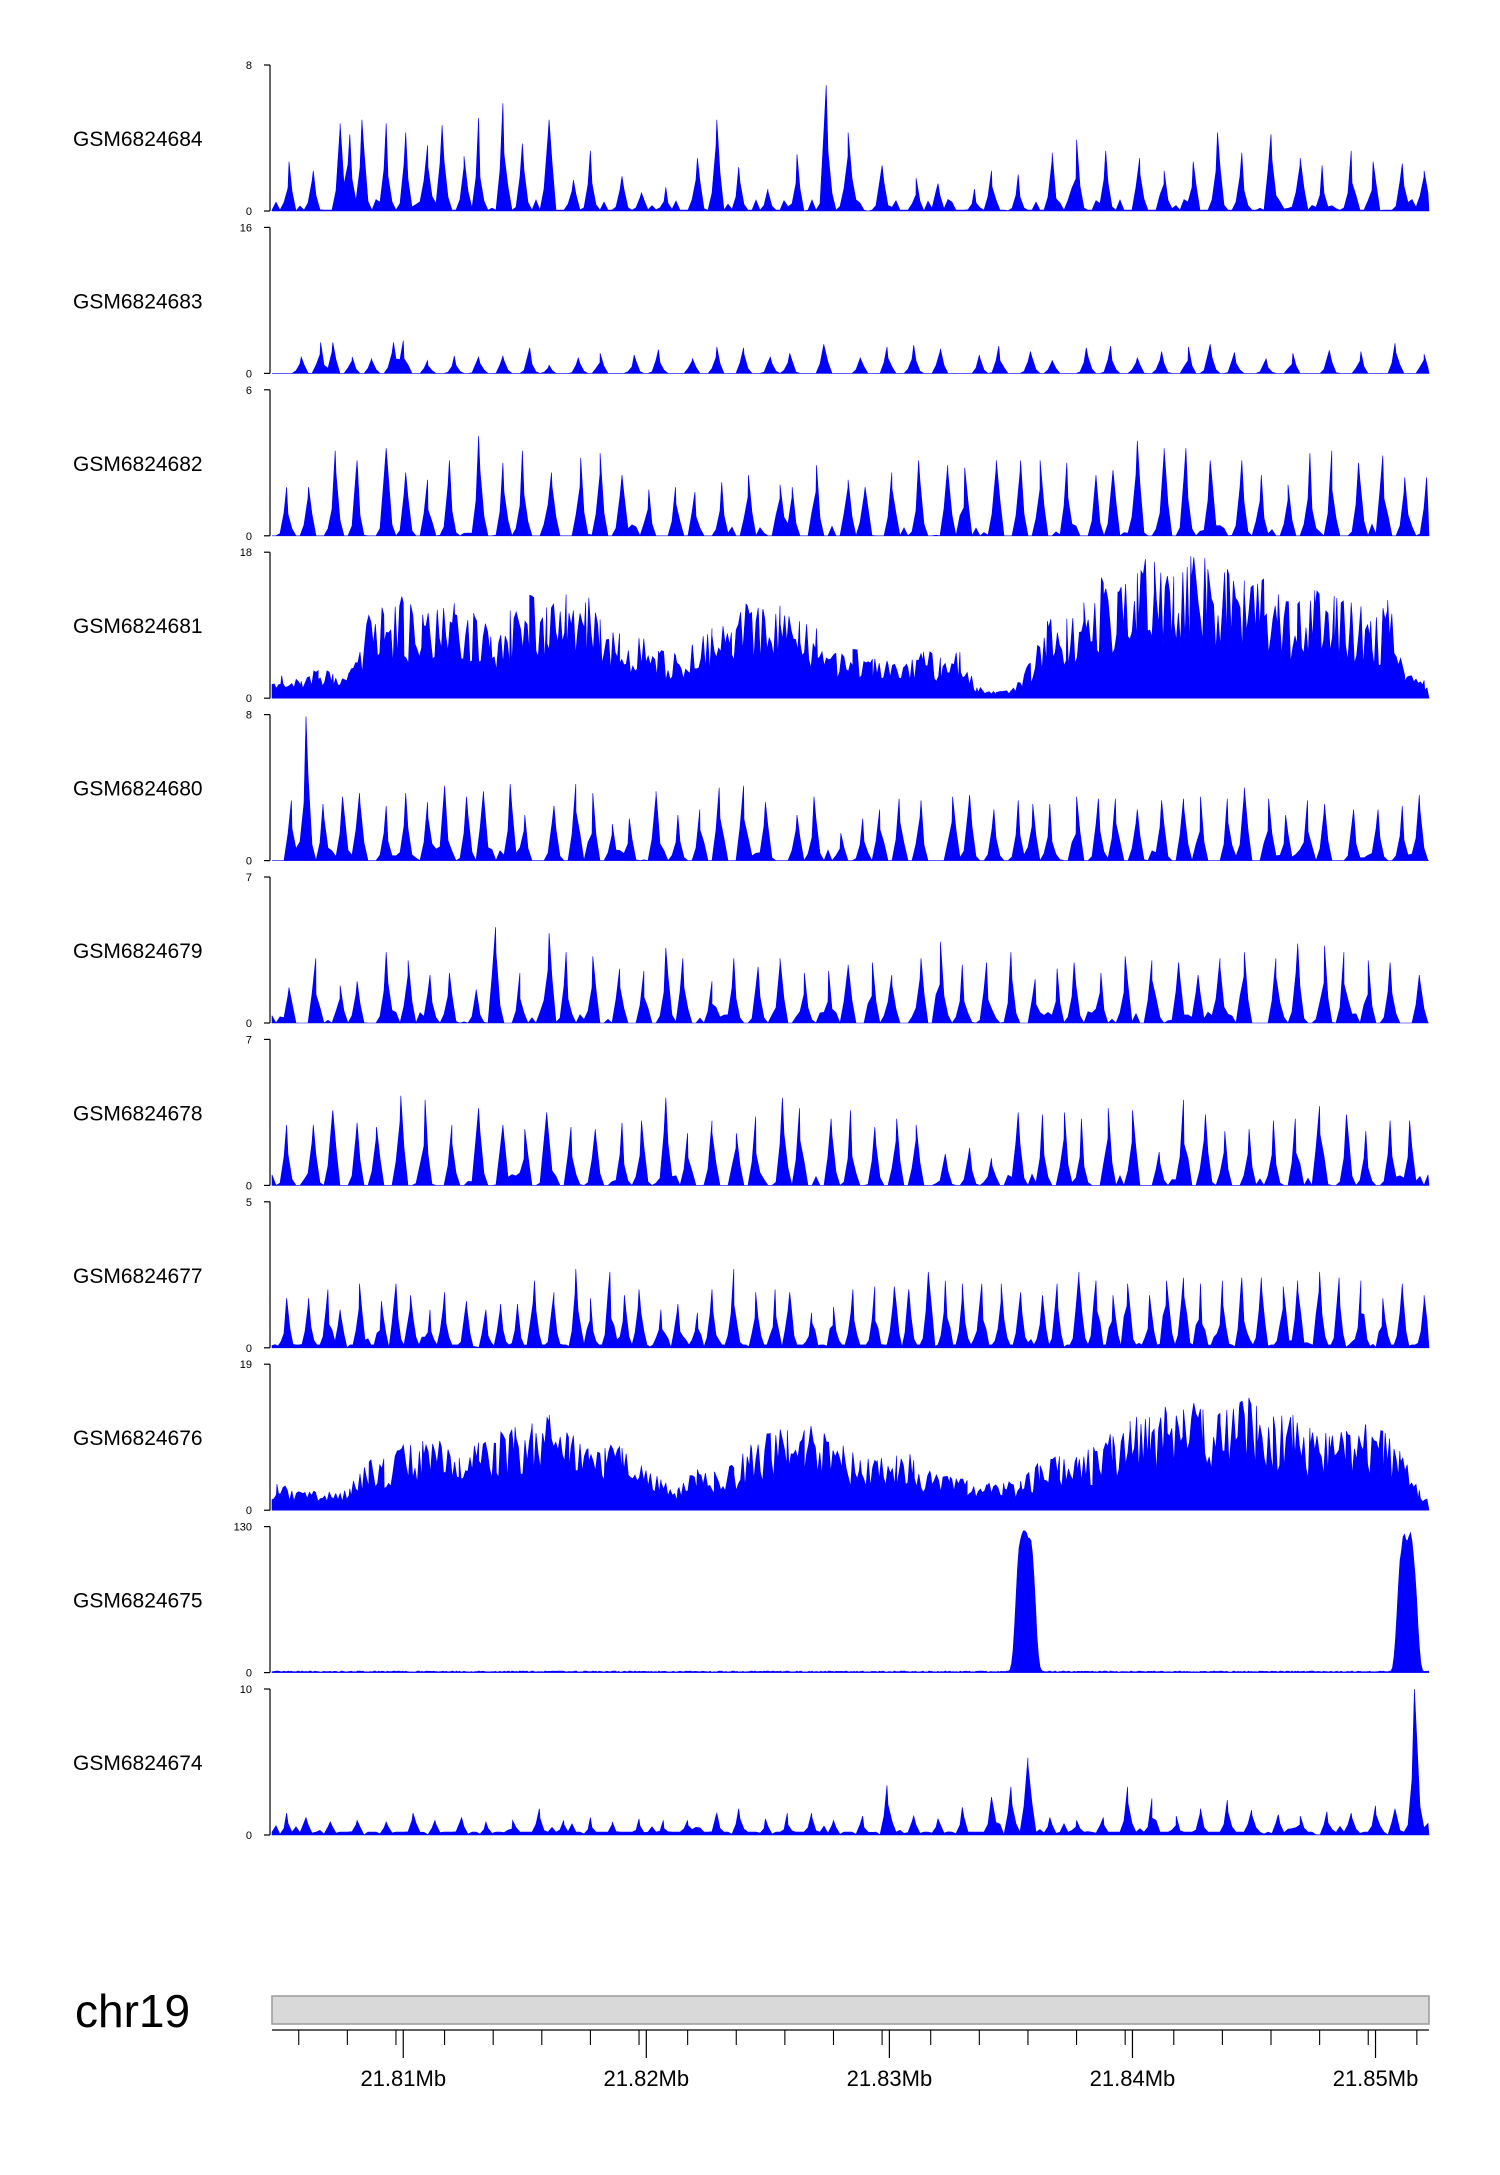 The width and height of the screenshot is (1500, 2175). I want to click on track-y-max-label: 5, so click(249, 1203).